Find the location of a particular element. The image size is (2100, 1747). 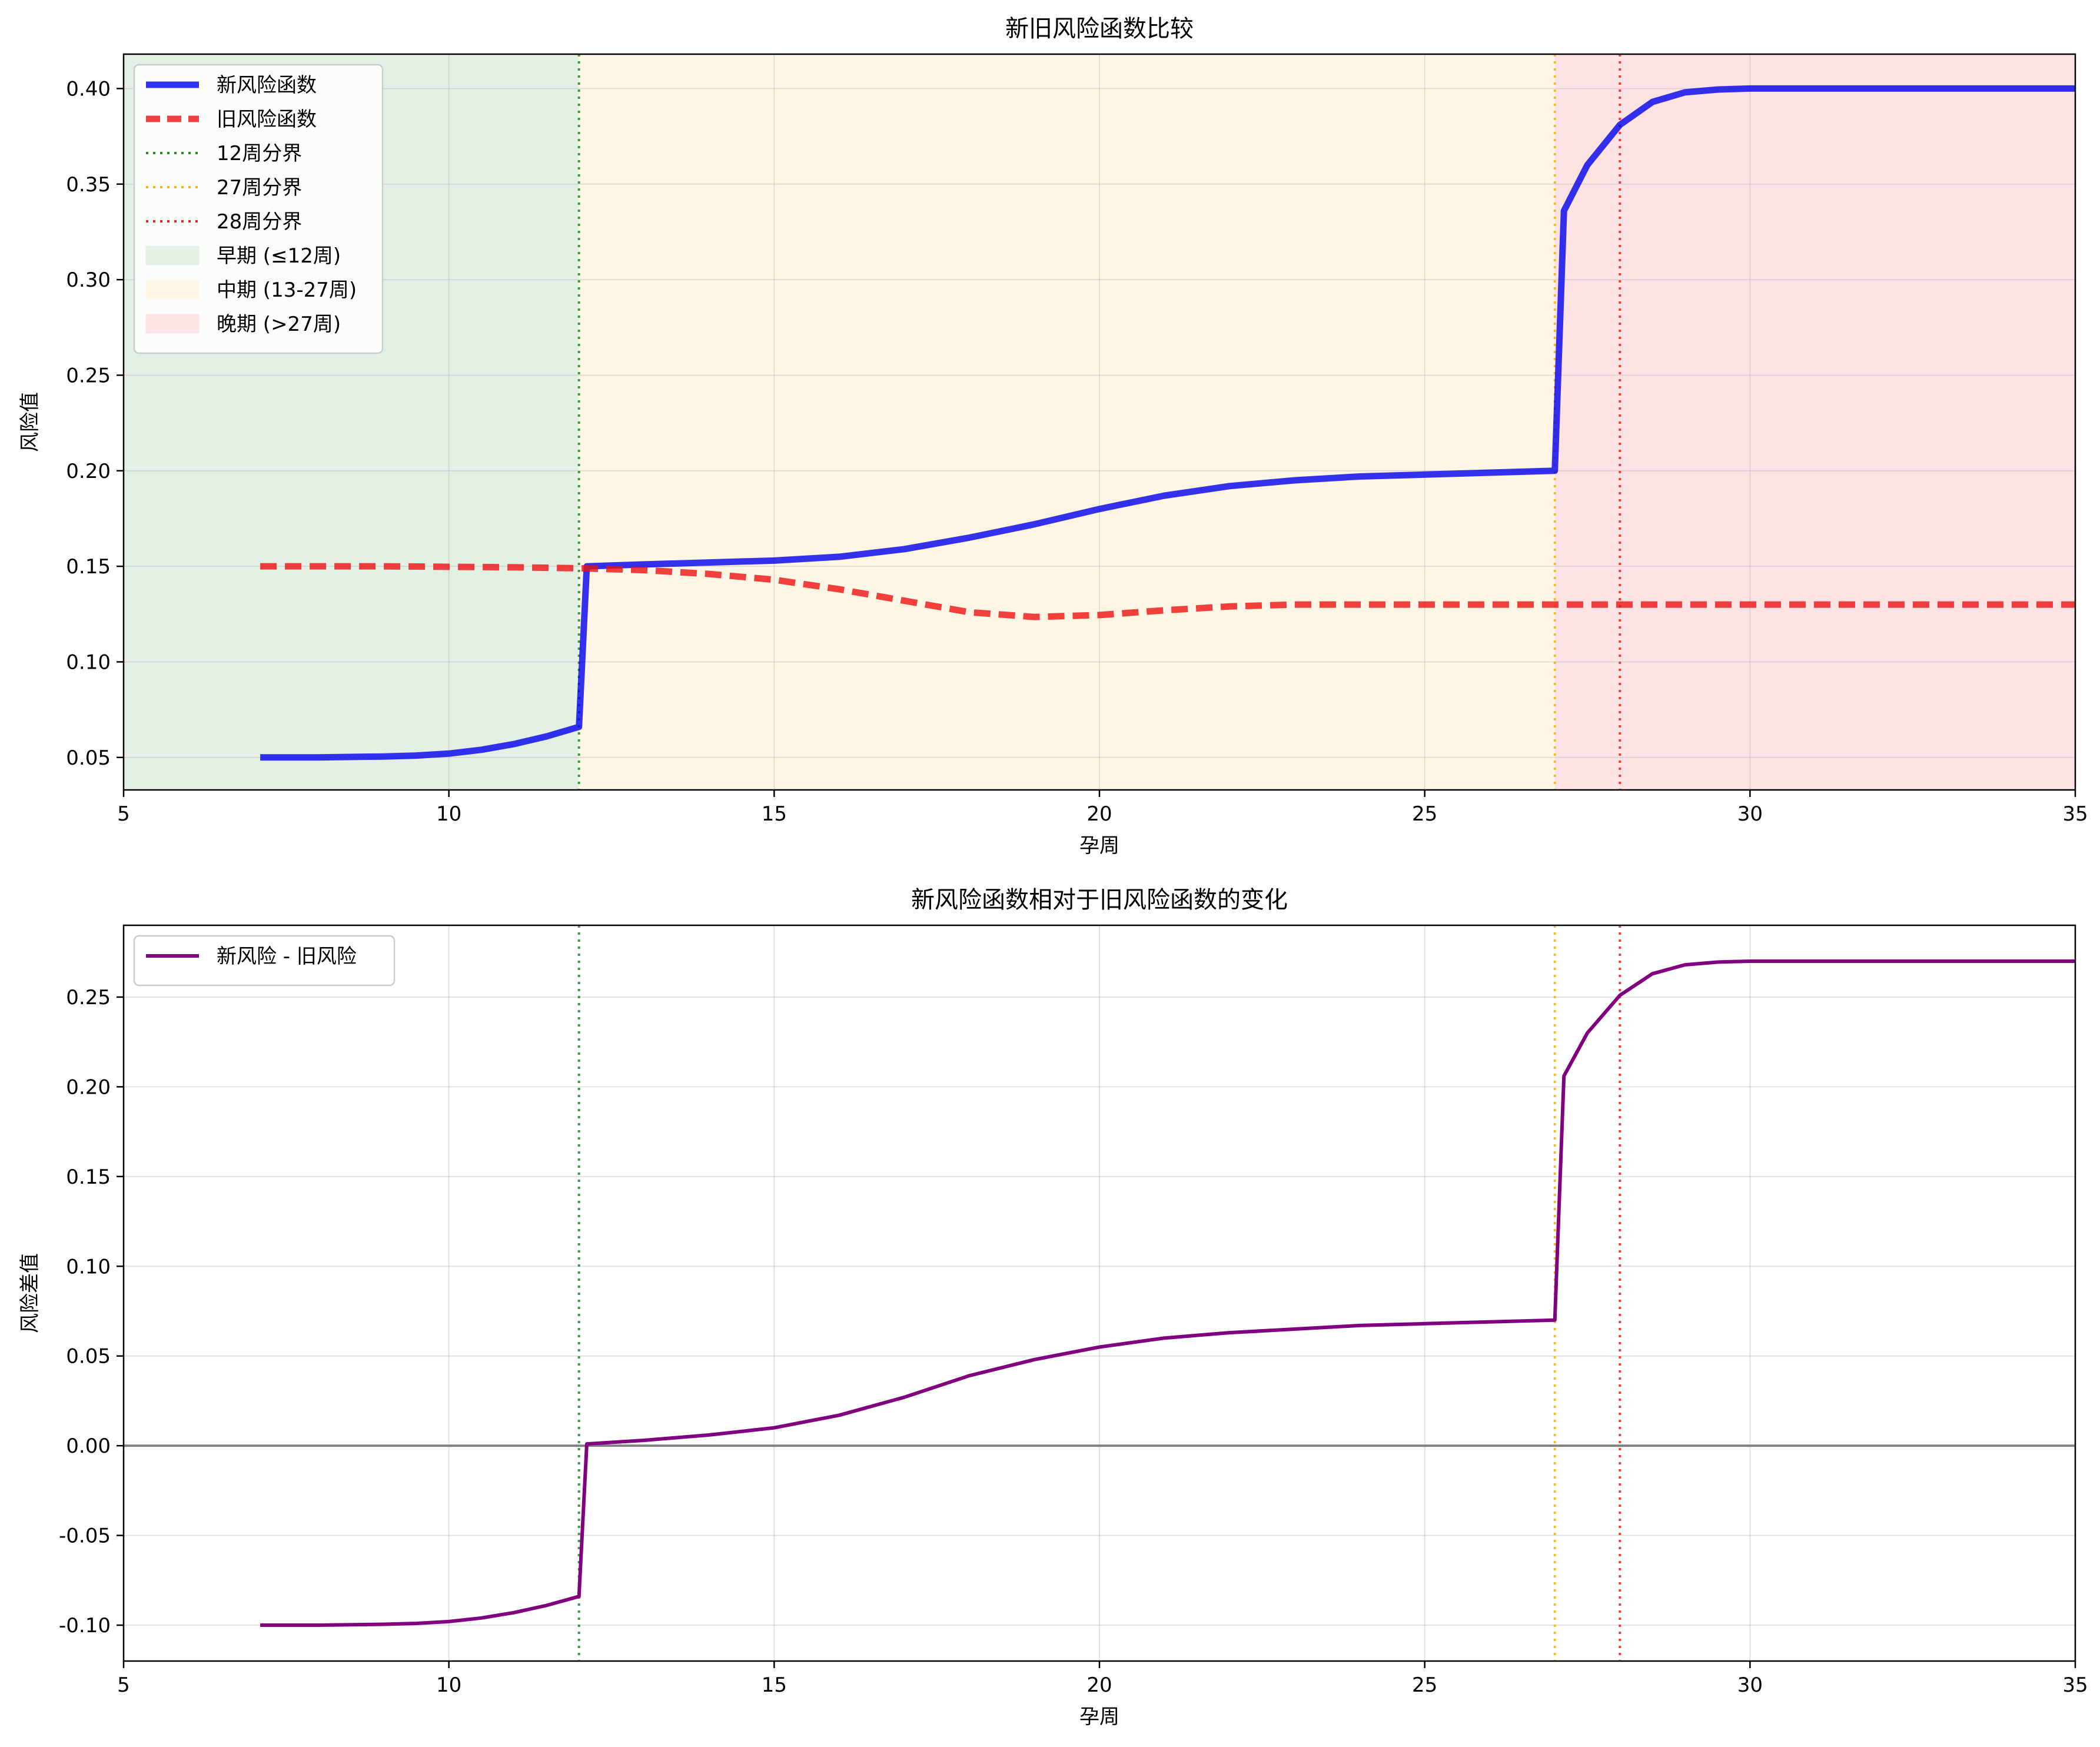

y-tick-label-5: 0.30 is located at coordinates (88, 280).